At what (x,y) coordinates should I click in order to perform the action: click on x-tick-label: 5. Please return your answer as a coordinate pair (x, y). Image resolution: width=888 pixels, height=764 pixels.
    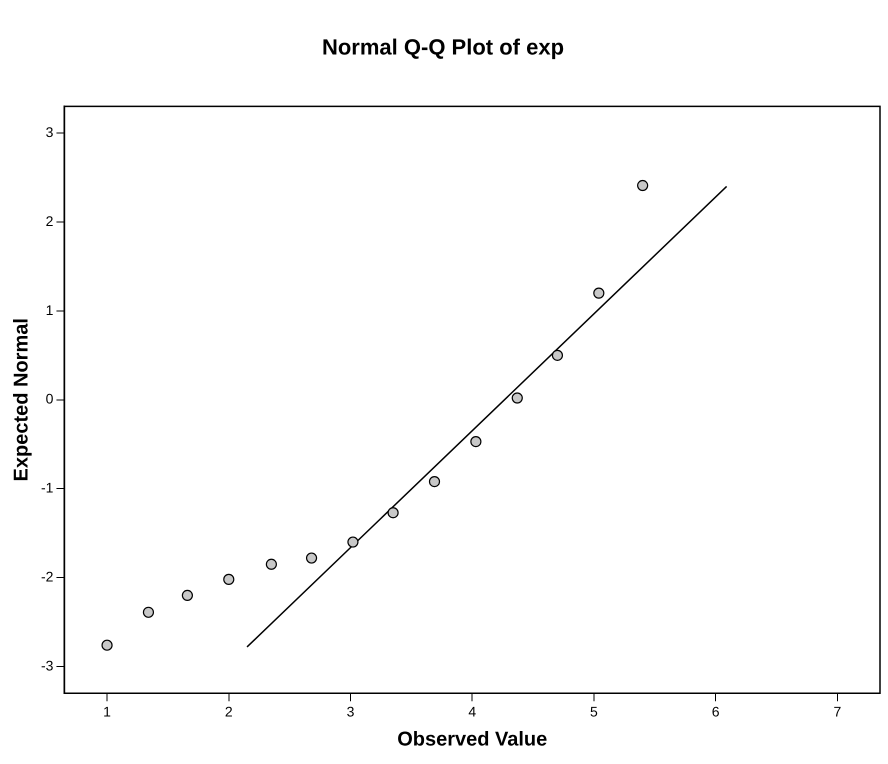
    Looking at the image, I should click on (594, 711).